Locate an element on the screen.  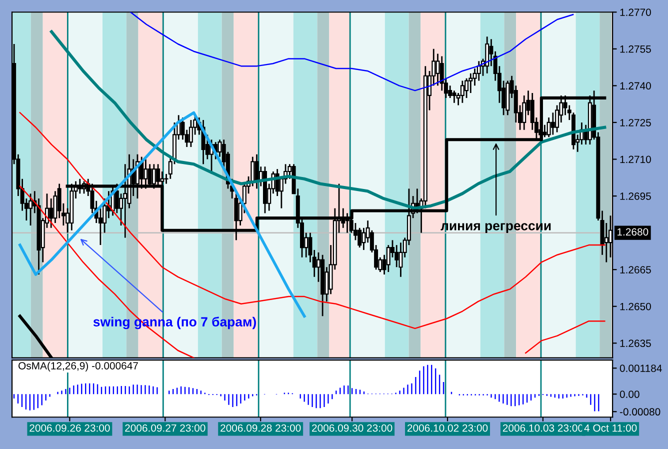
x-tick-label: 2006.10.03 23:00 is located at coordinates (543, 428).